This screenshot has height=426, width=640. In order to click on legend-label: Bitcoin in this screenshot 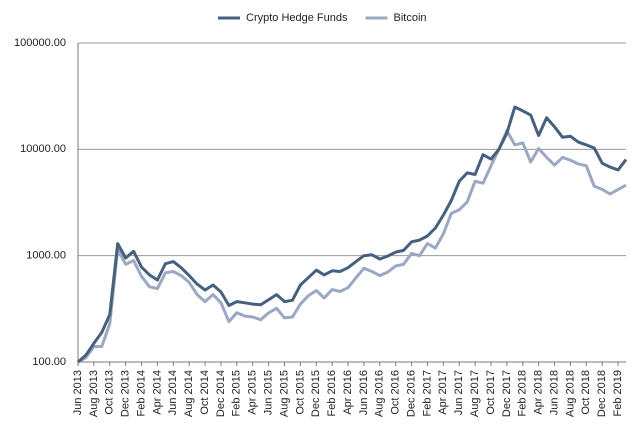, I will do `click(410, 18)`.